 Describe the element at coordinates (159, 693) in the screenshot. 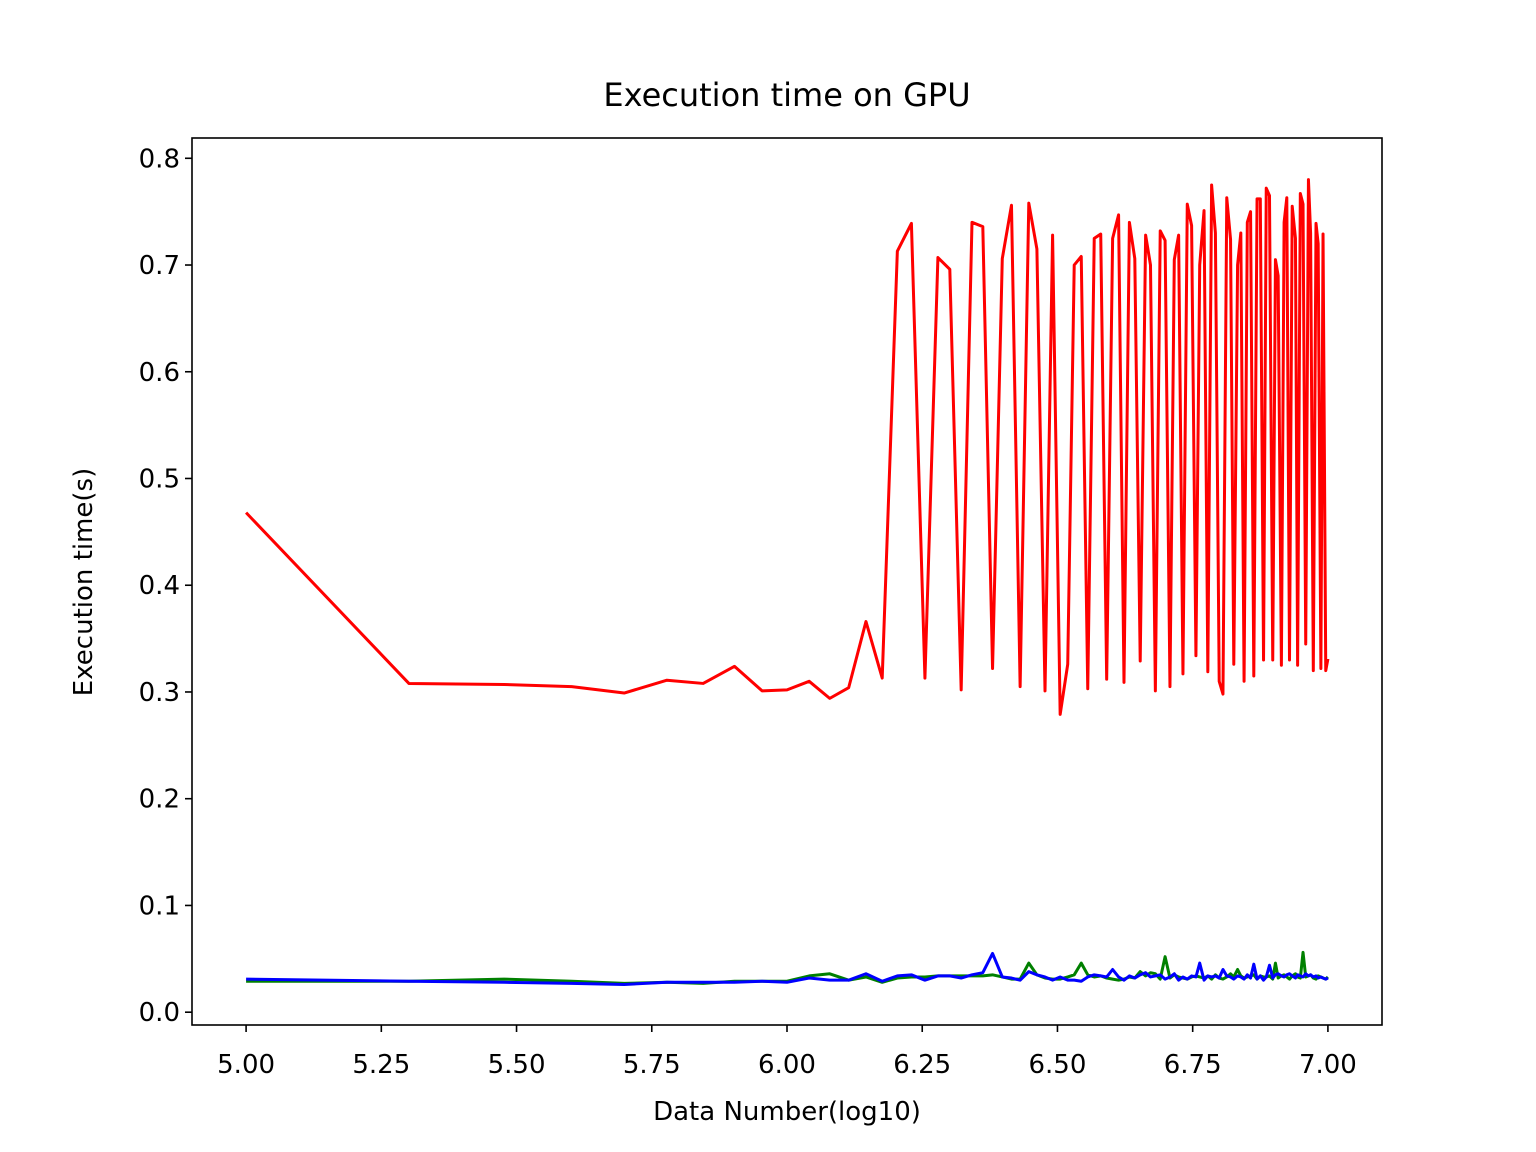

I see `y-tick-label: 0.3` at that location.